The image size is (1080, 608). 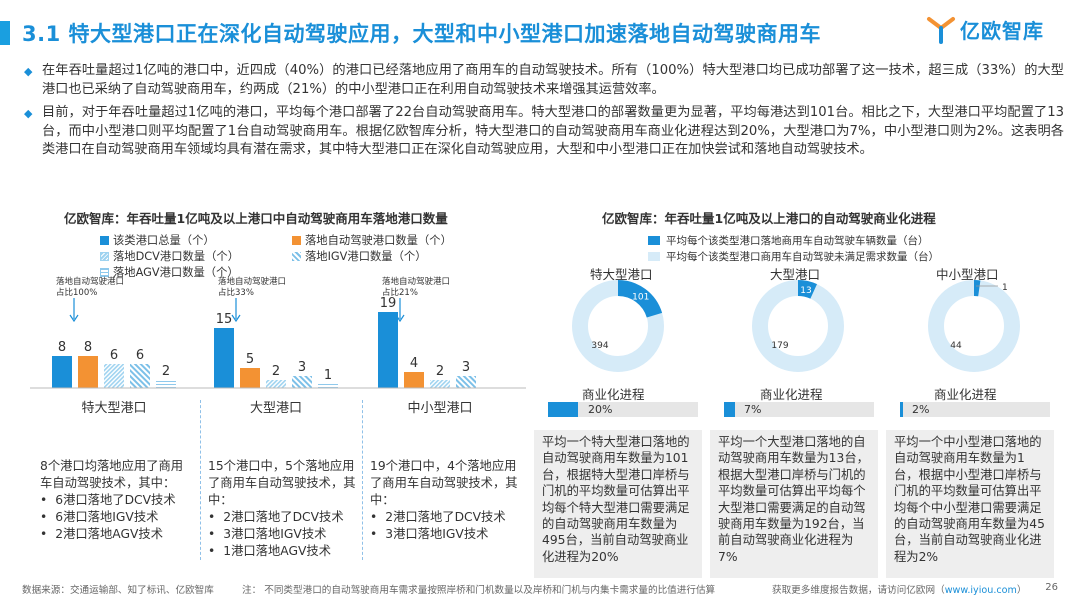 I want to click on list-item: 6港口落地IGV技术, so click(x=115, y=517).